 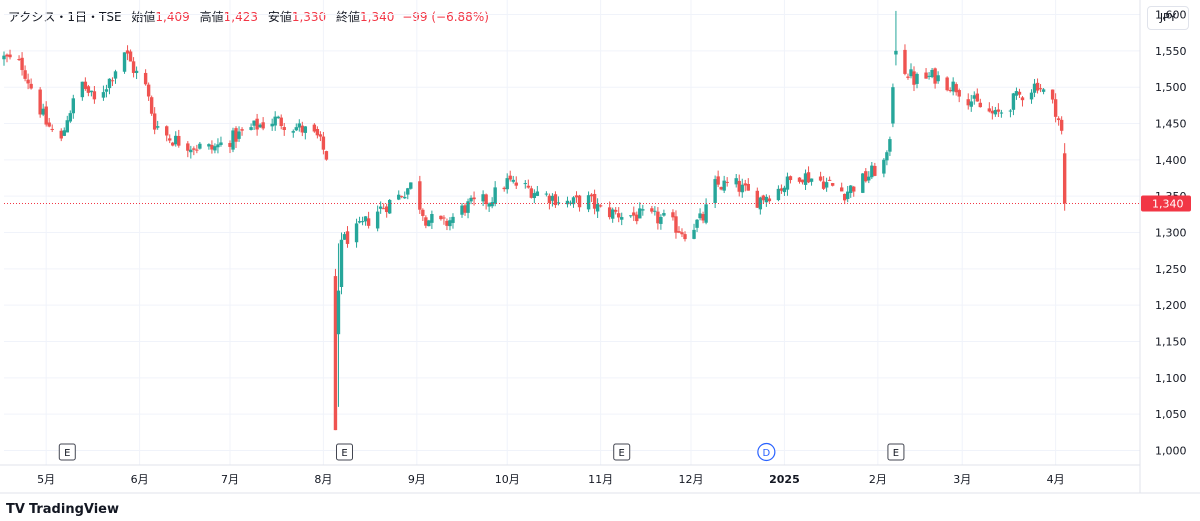 What do you see at coordinates (1171, 269) in the screenshot?
I see `y-tick-label: 1,250` at bounding box center [1171, 269].